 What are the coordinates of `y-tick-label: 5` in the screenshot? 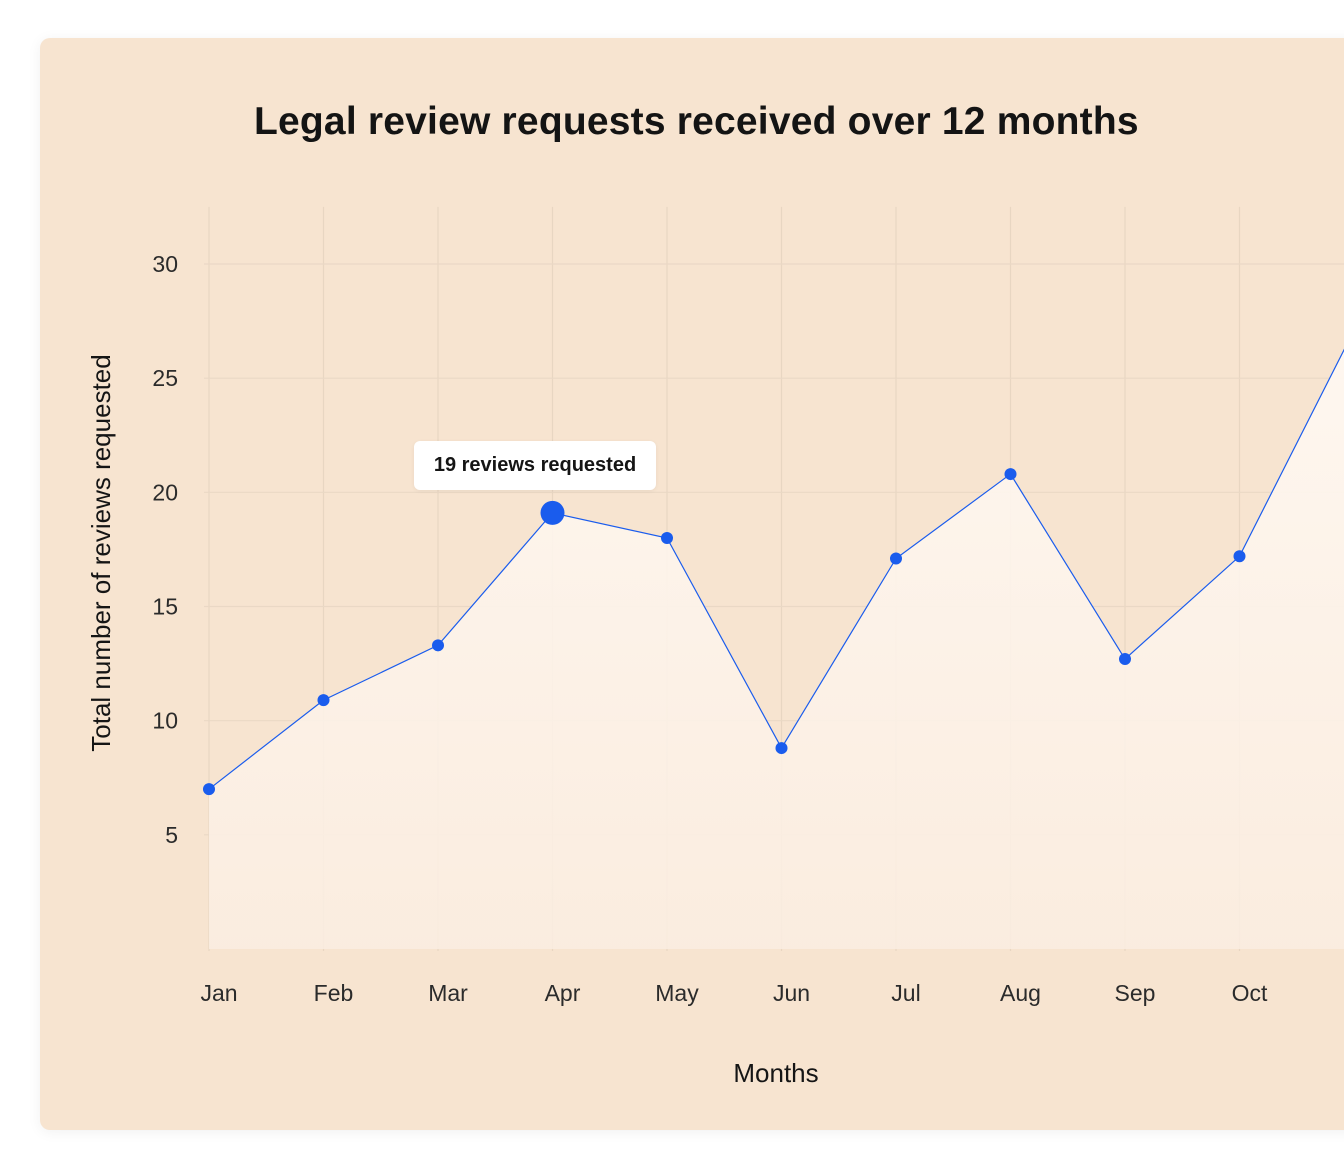 It's located at (171, 835).